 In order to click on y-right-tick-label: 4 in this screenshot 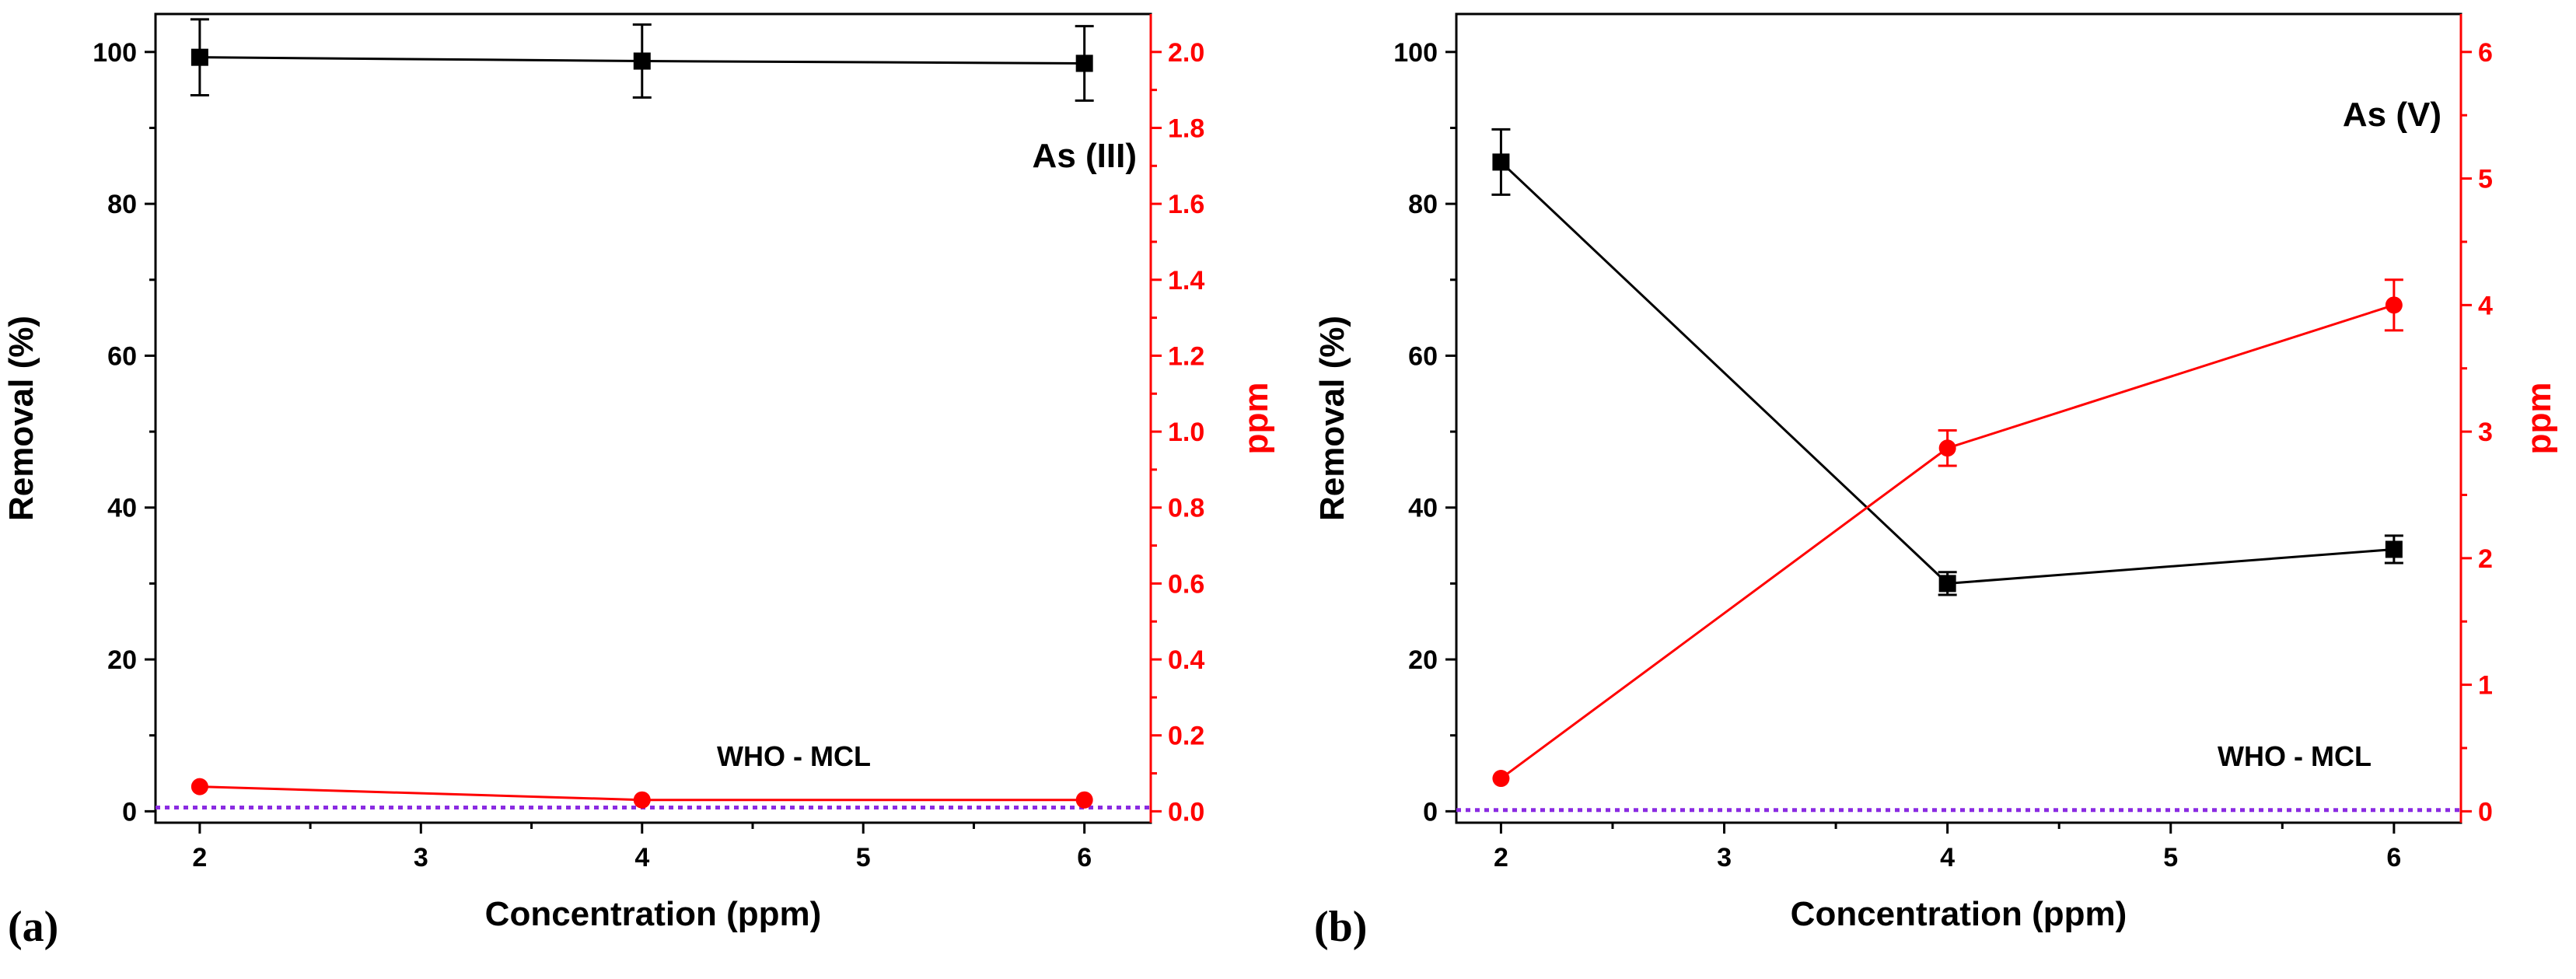, I will do `click(2485, 305)`.